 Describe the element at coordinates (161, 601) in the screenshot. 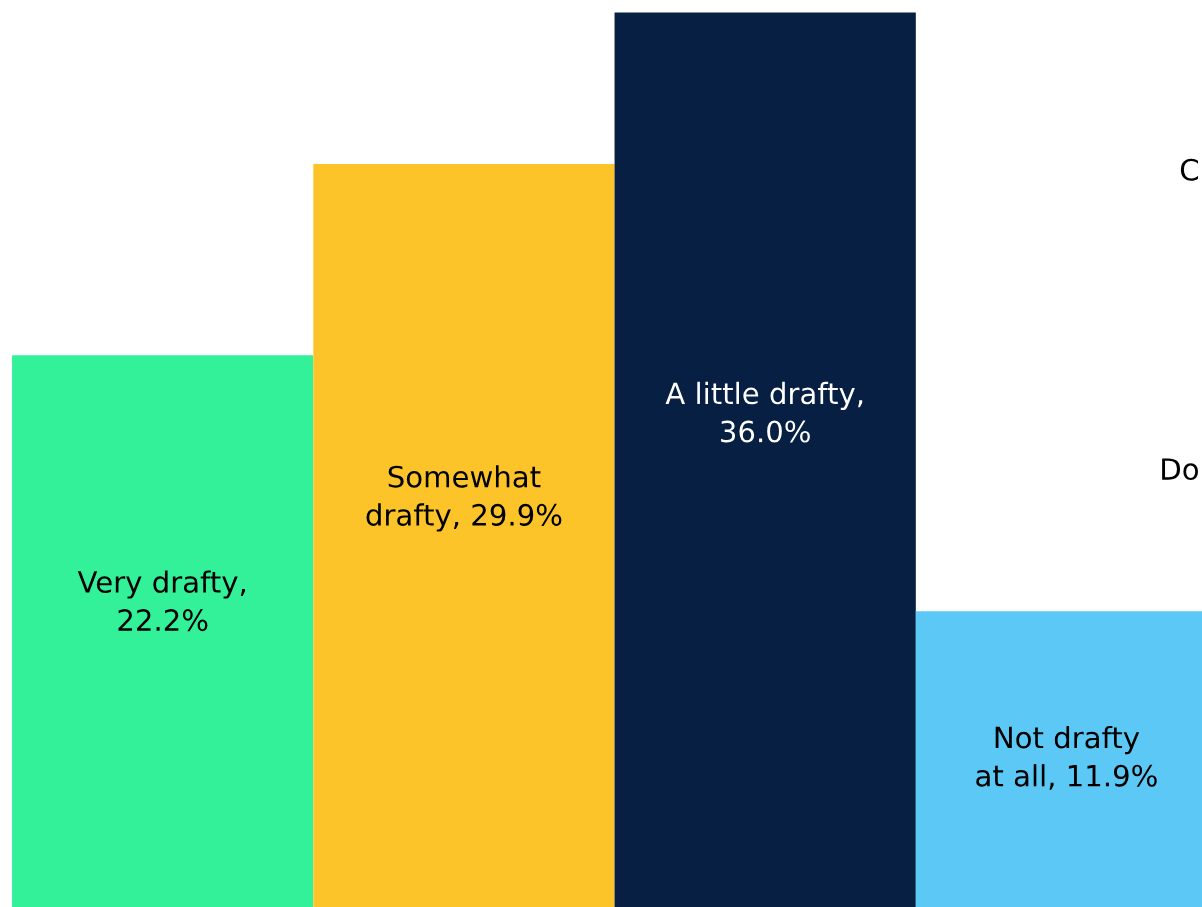

I see `data-label: Very drafty, 22.2%` at that location.